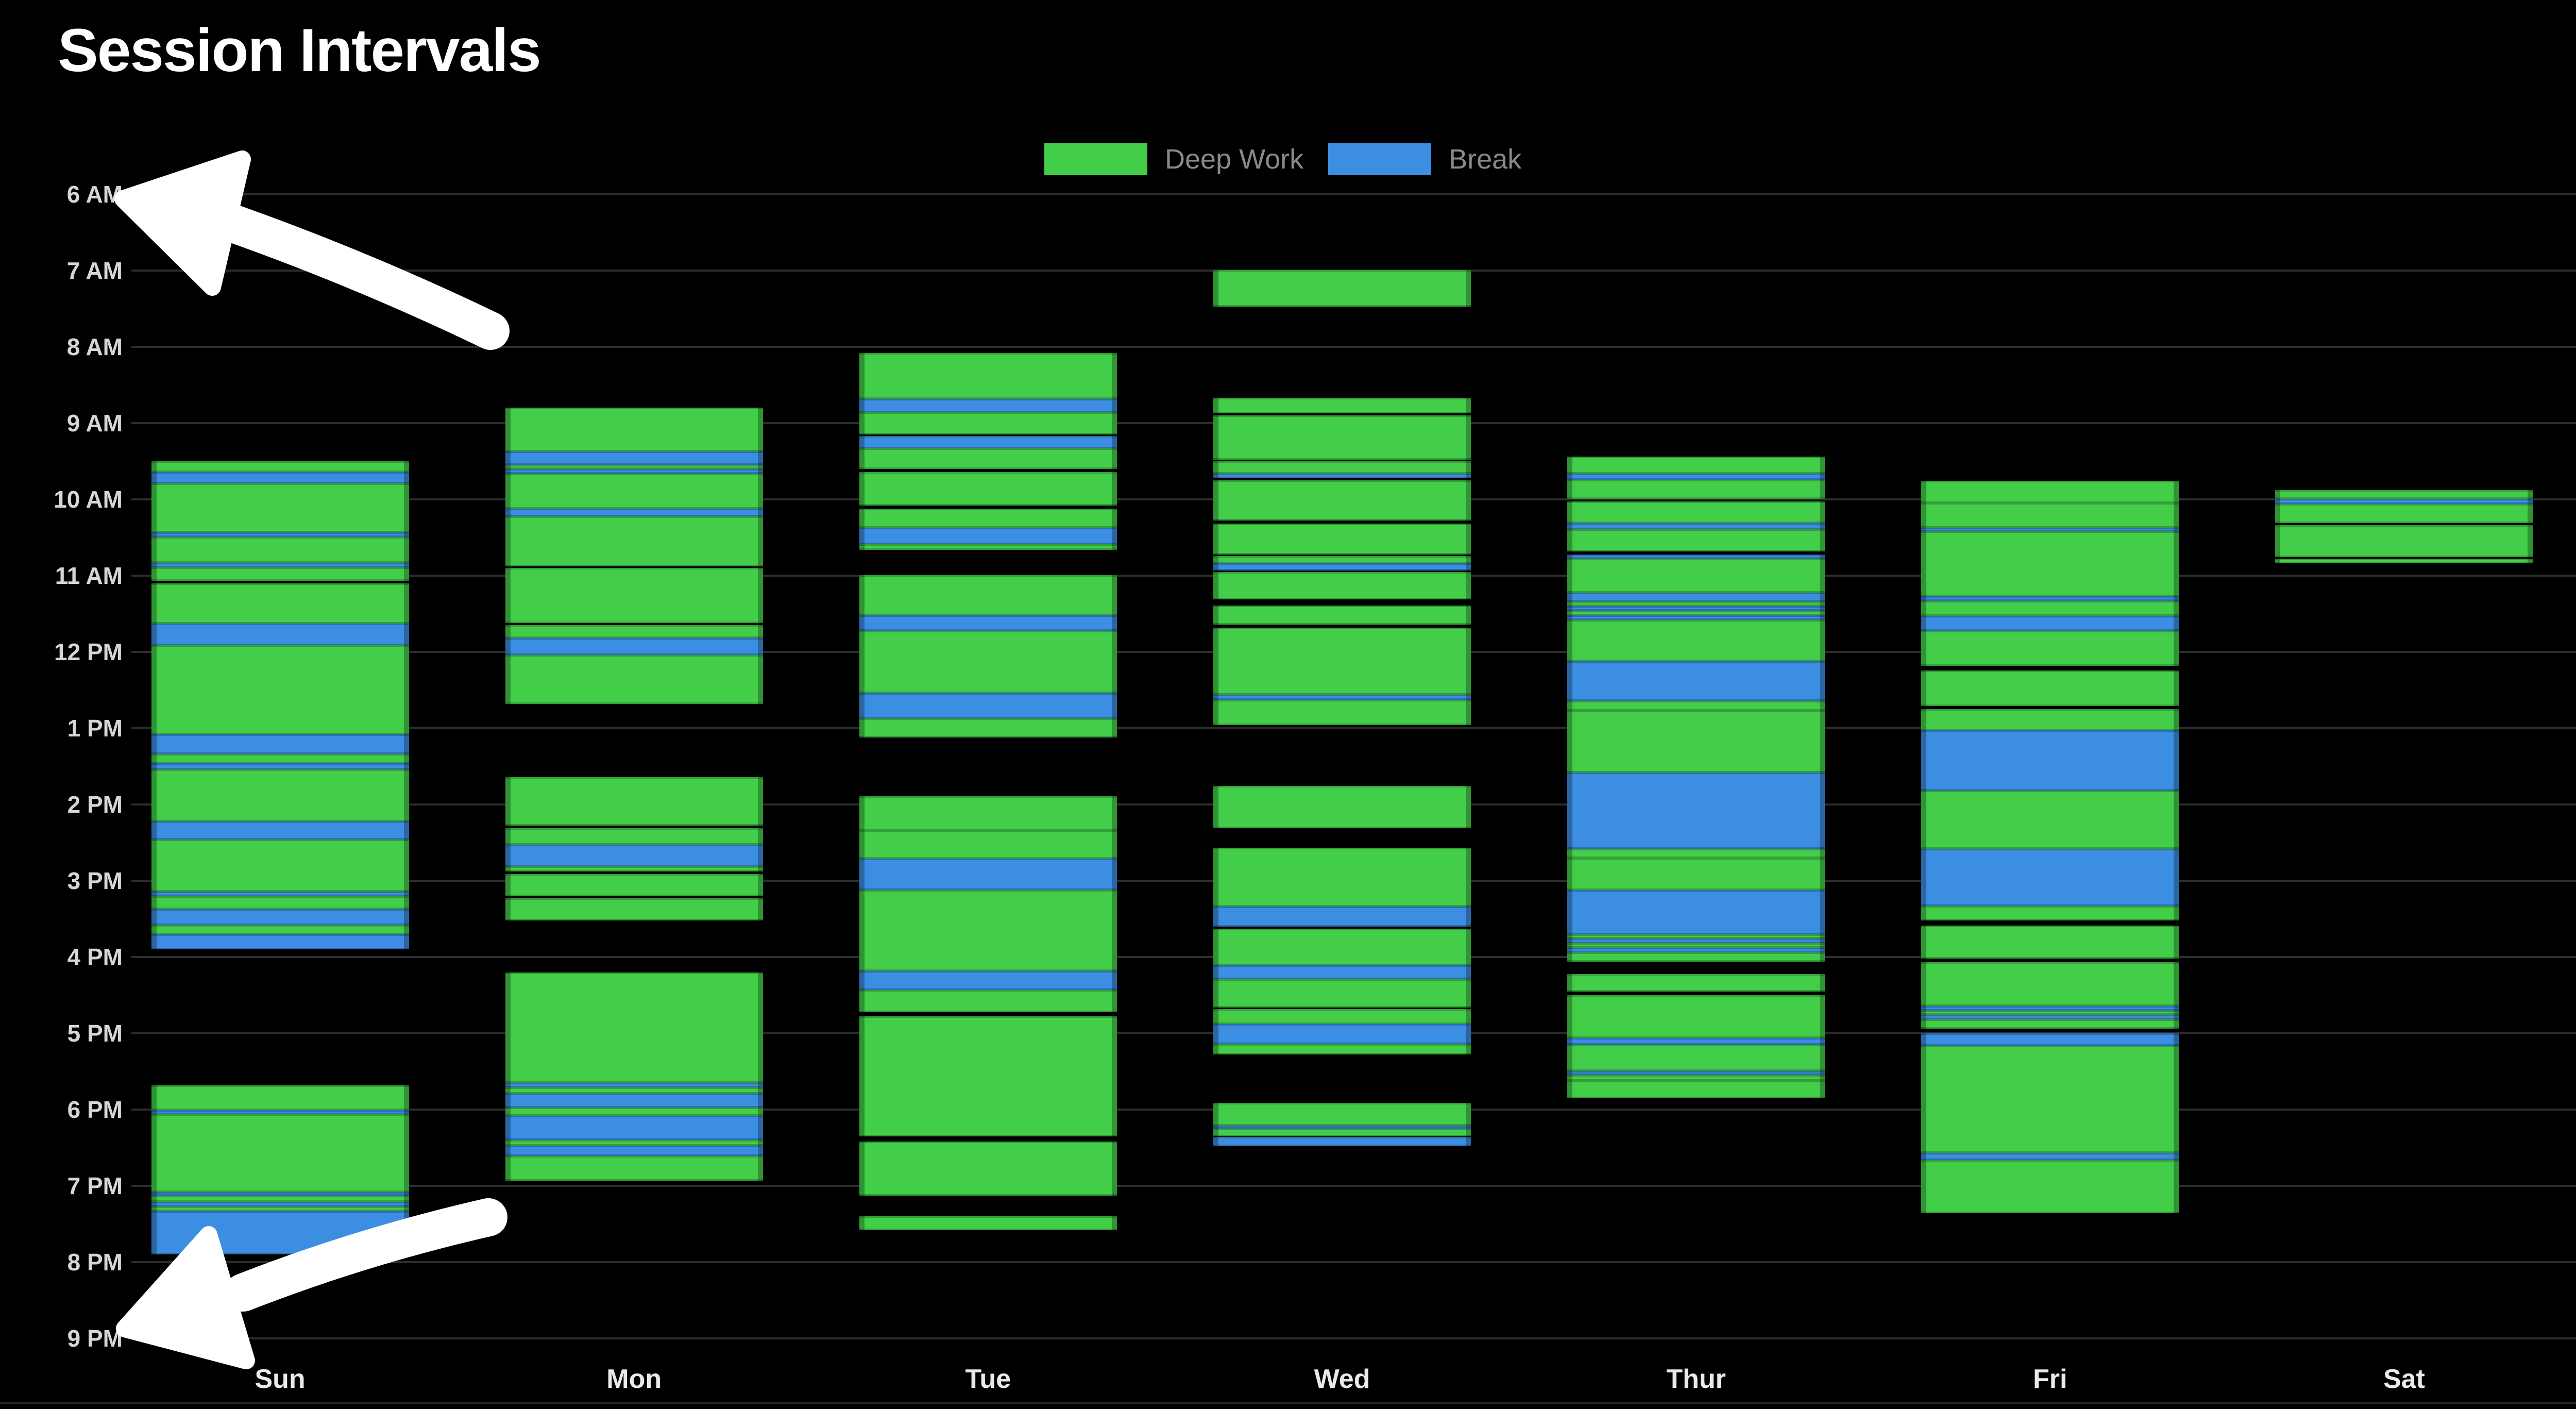 This screenshot has width=2576, height=1409. Describe the element at coordinates (1173, 159) in the screenshot. I see `legend-item-deep-work: Deep Work` at that location.